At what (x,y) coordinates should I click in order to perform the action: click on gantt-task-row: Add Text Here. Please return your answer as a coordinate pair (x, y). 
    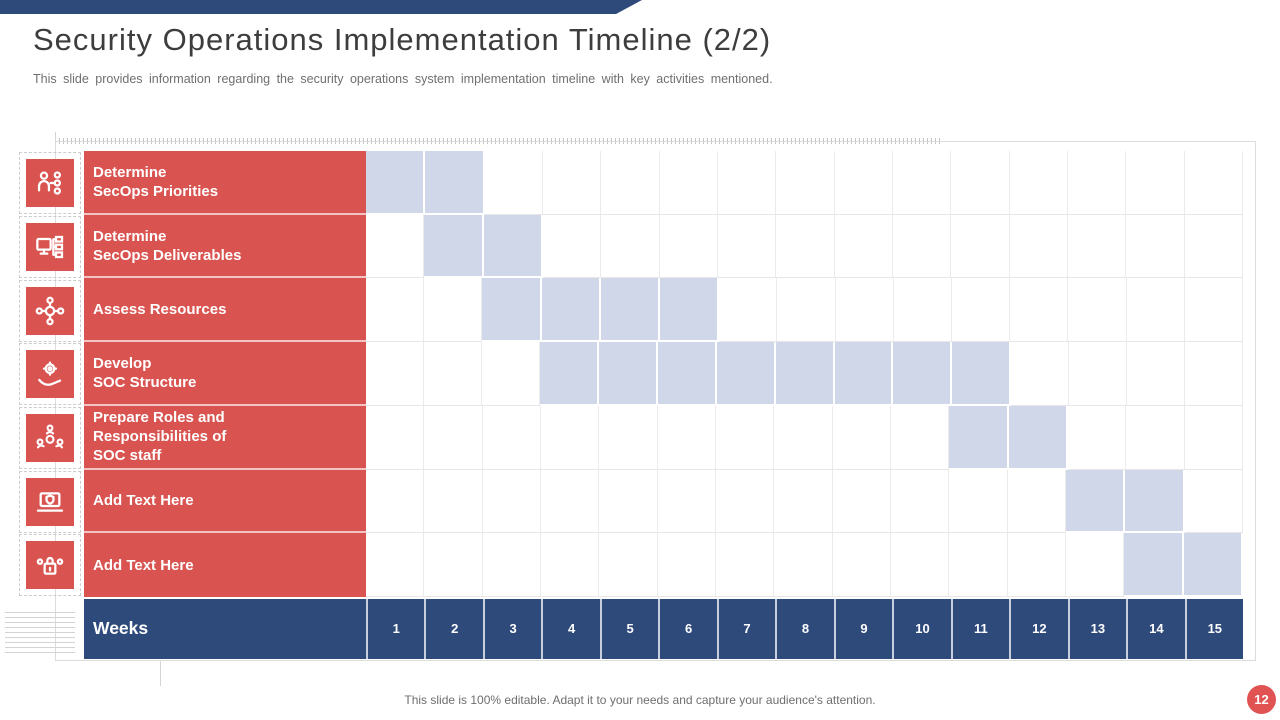
    Looking at the image, I should click on (663, 501).